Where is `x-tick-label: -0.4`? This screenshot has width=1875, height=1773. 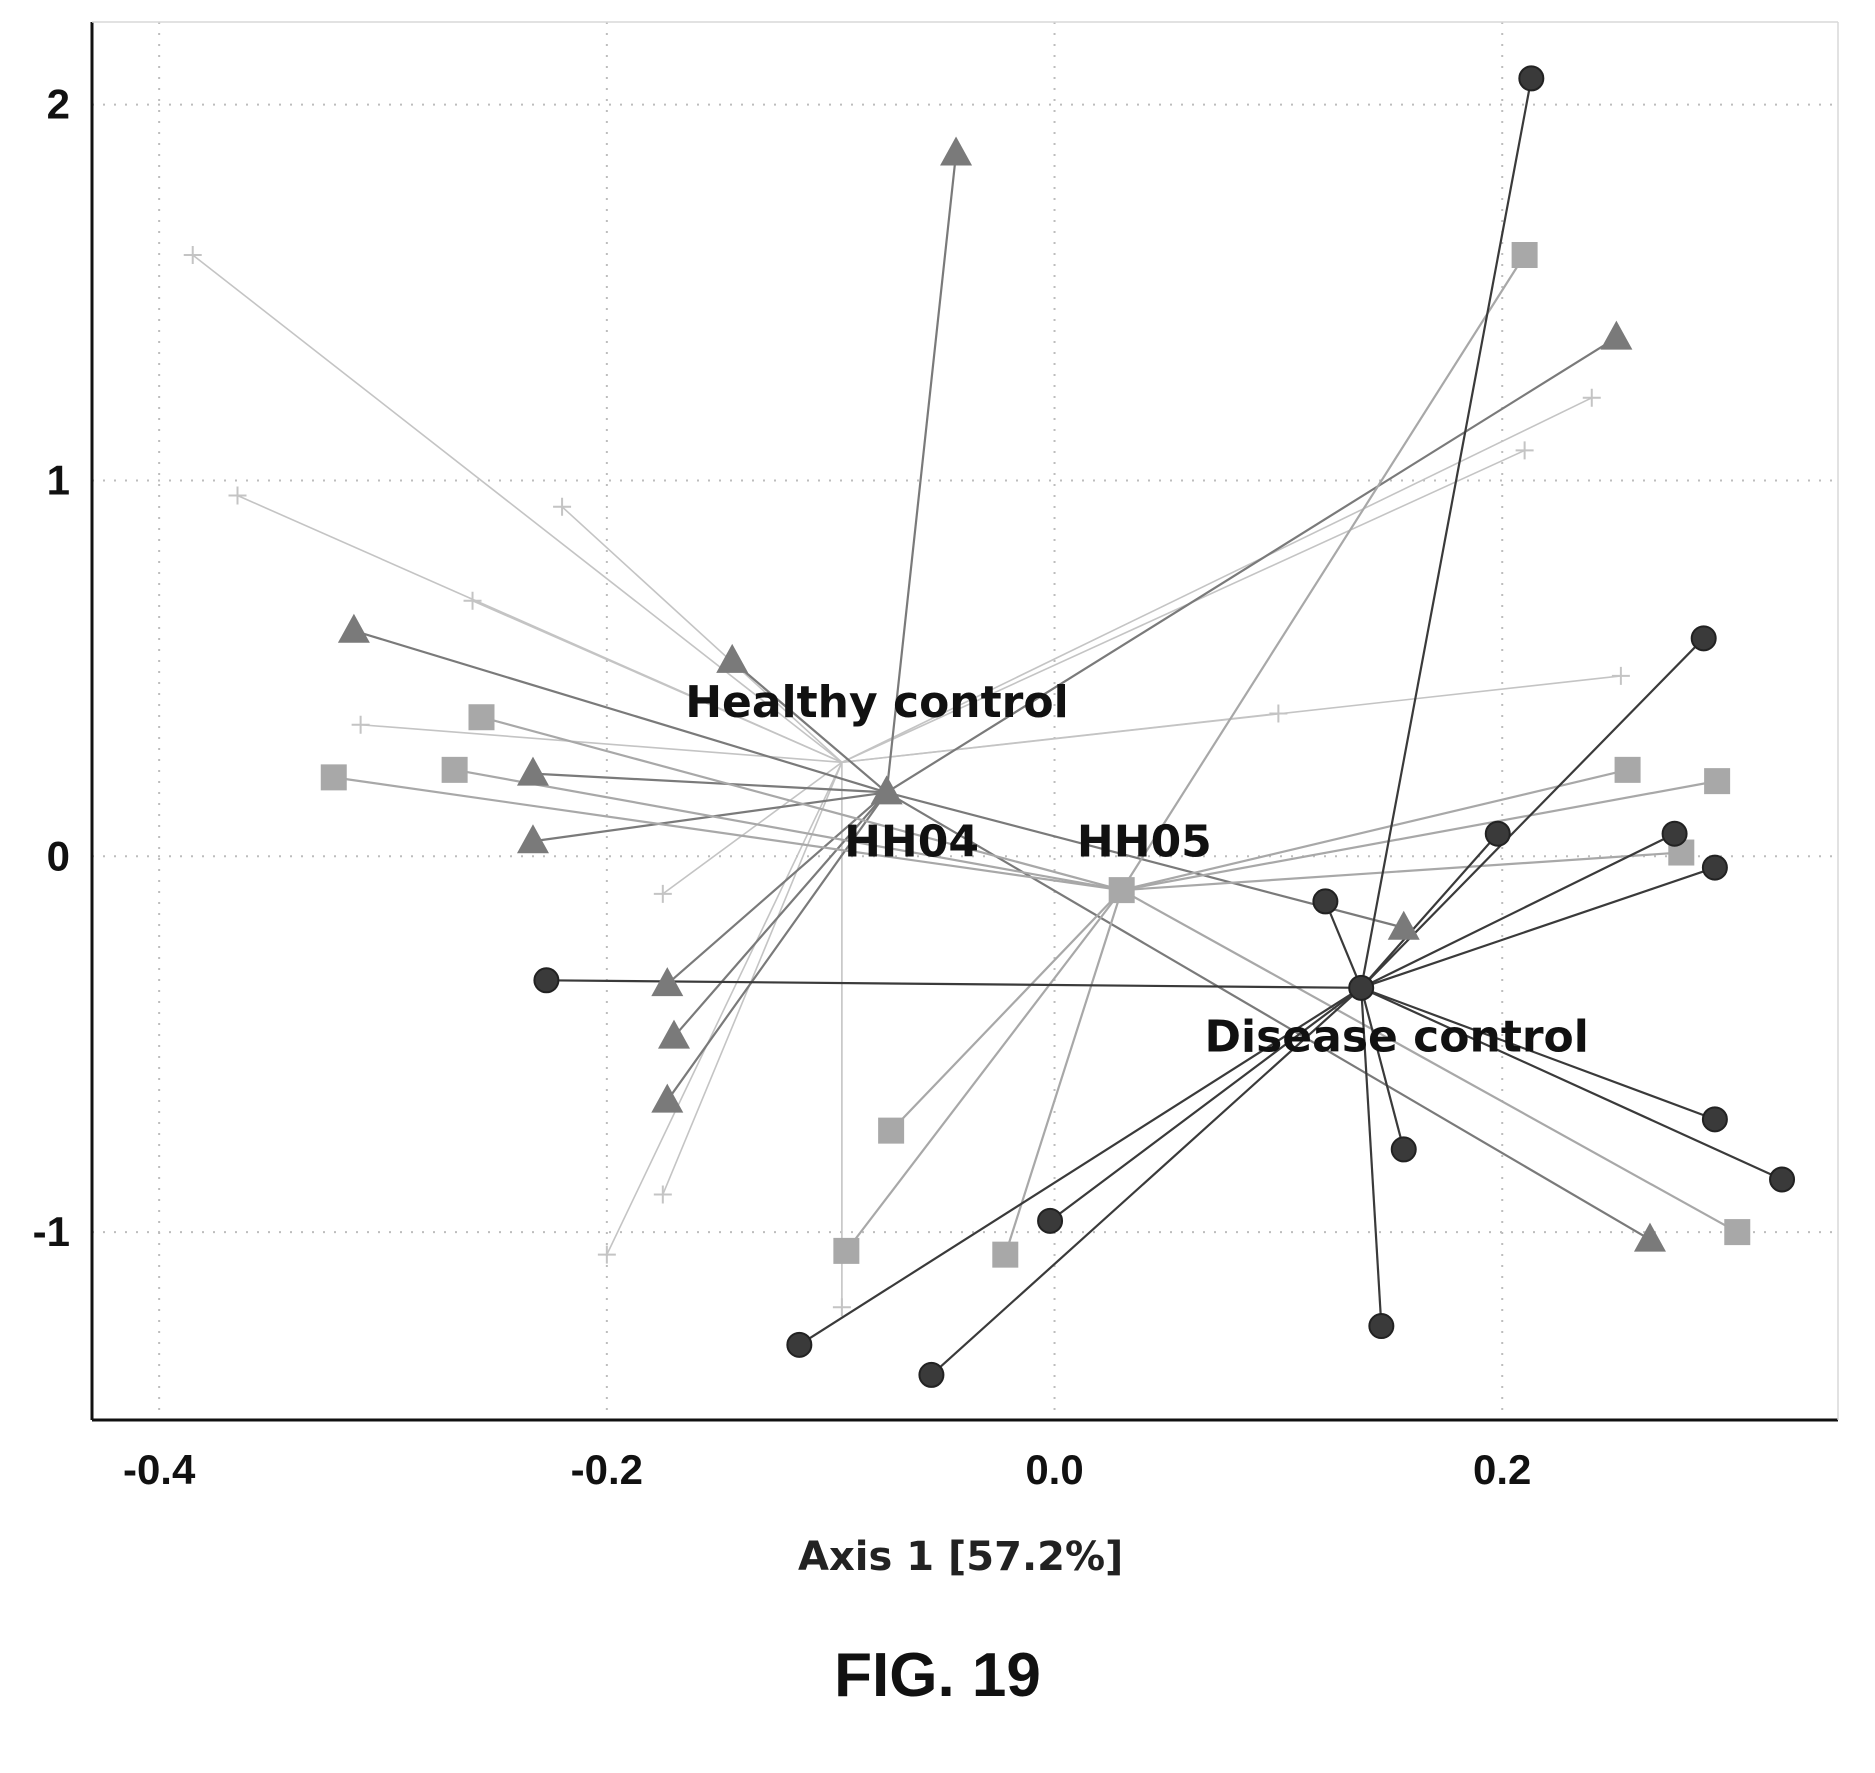
x-tick-label: -0.4 is located at coordinates (159, 1469).